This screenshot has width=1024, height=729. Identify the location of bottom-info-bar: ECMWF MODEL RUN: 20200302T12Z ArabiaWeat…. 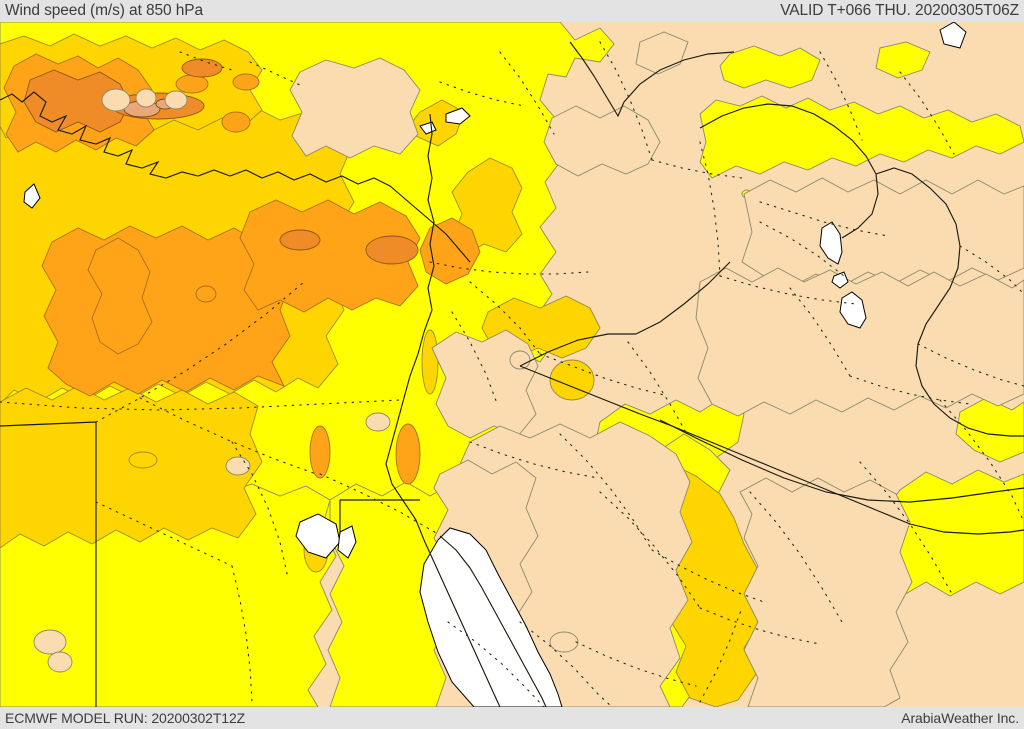
(512, 718).